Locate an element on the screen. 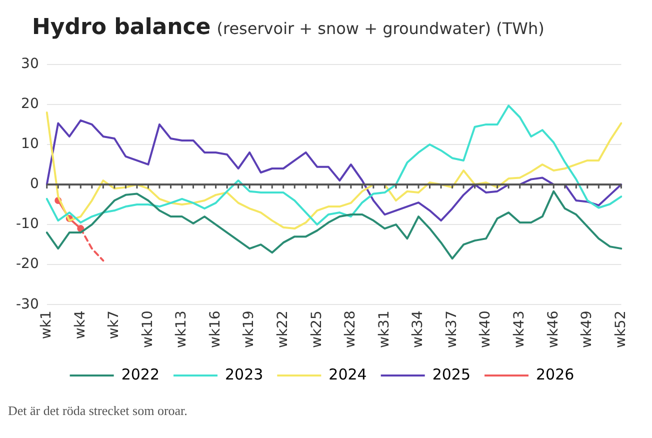  y-tick-label: 20 is located at coordinates (30, 104).